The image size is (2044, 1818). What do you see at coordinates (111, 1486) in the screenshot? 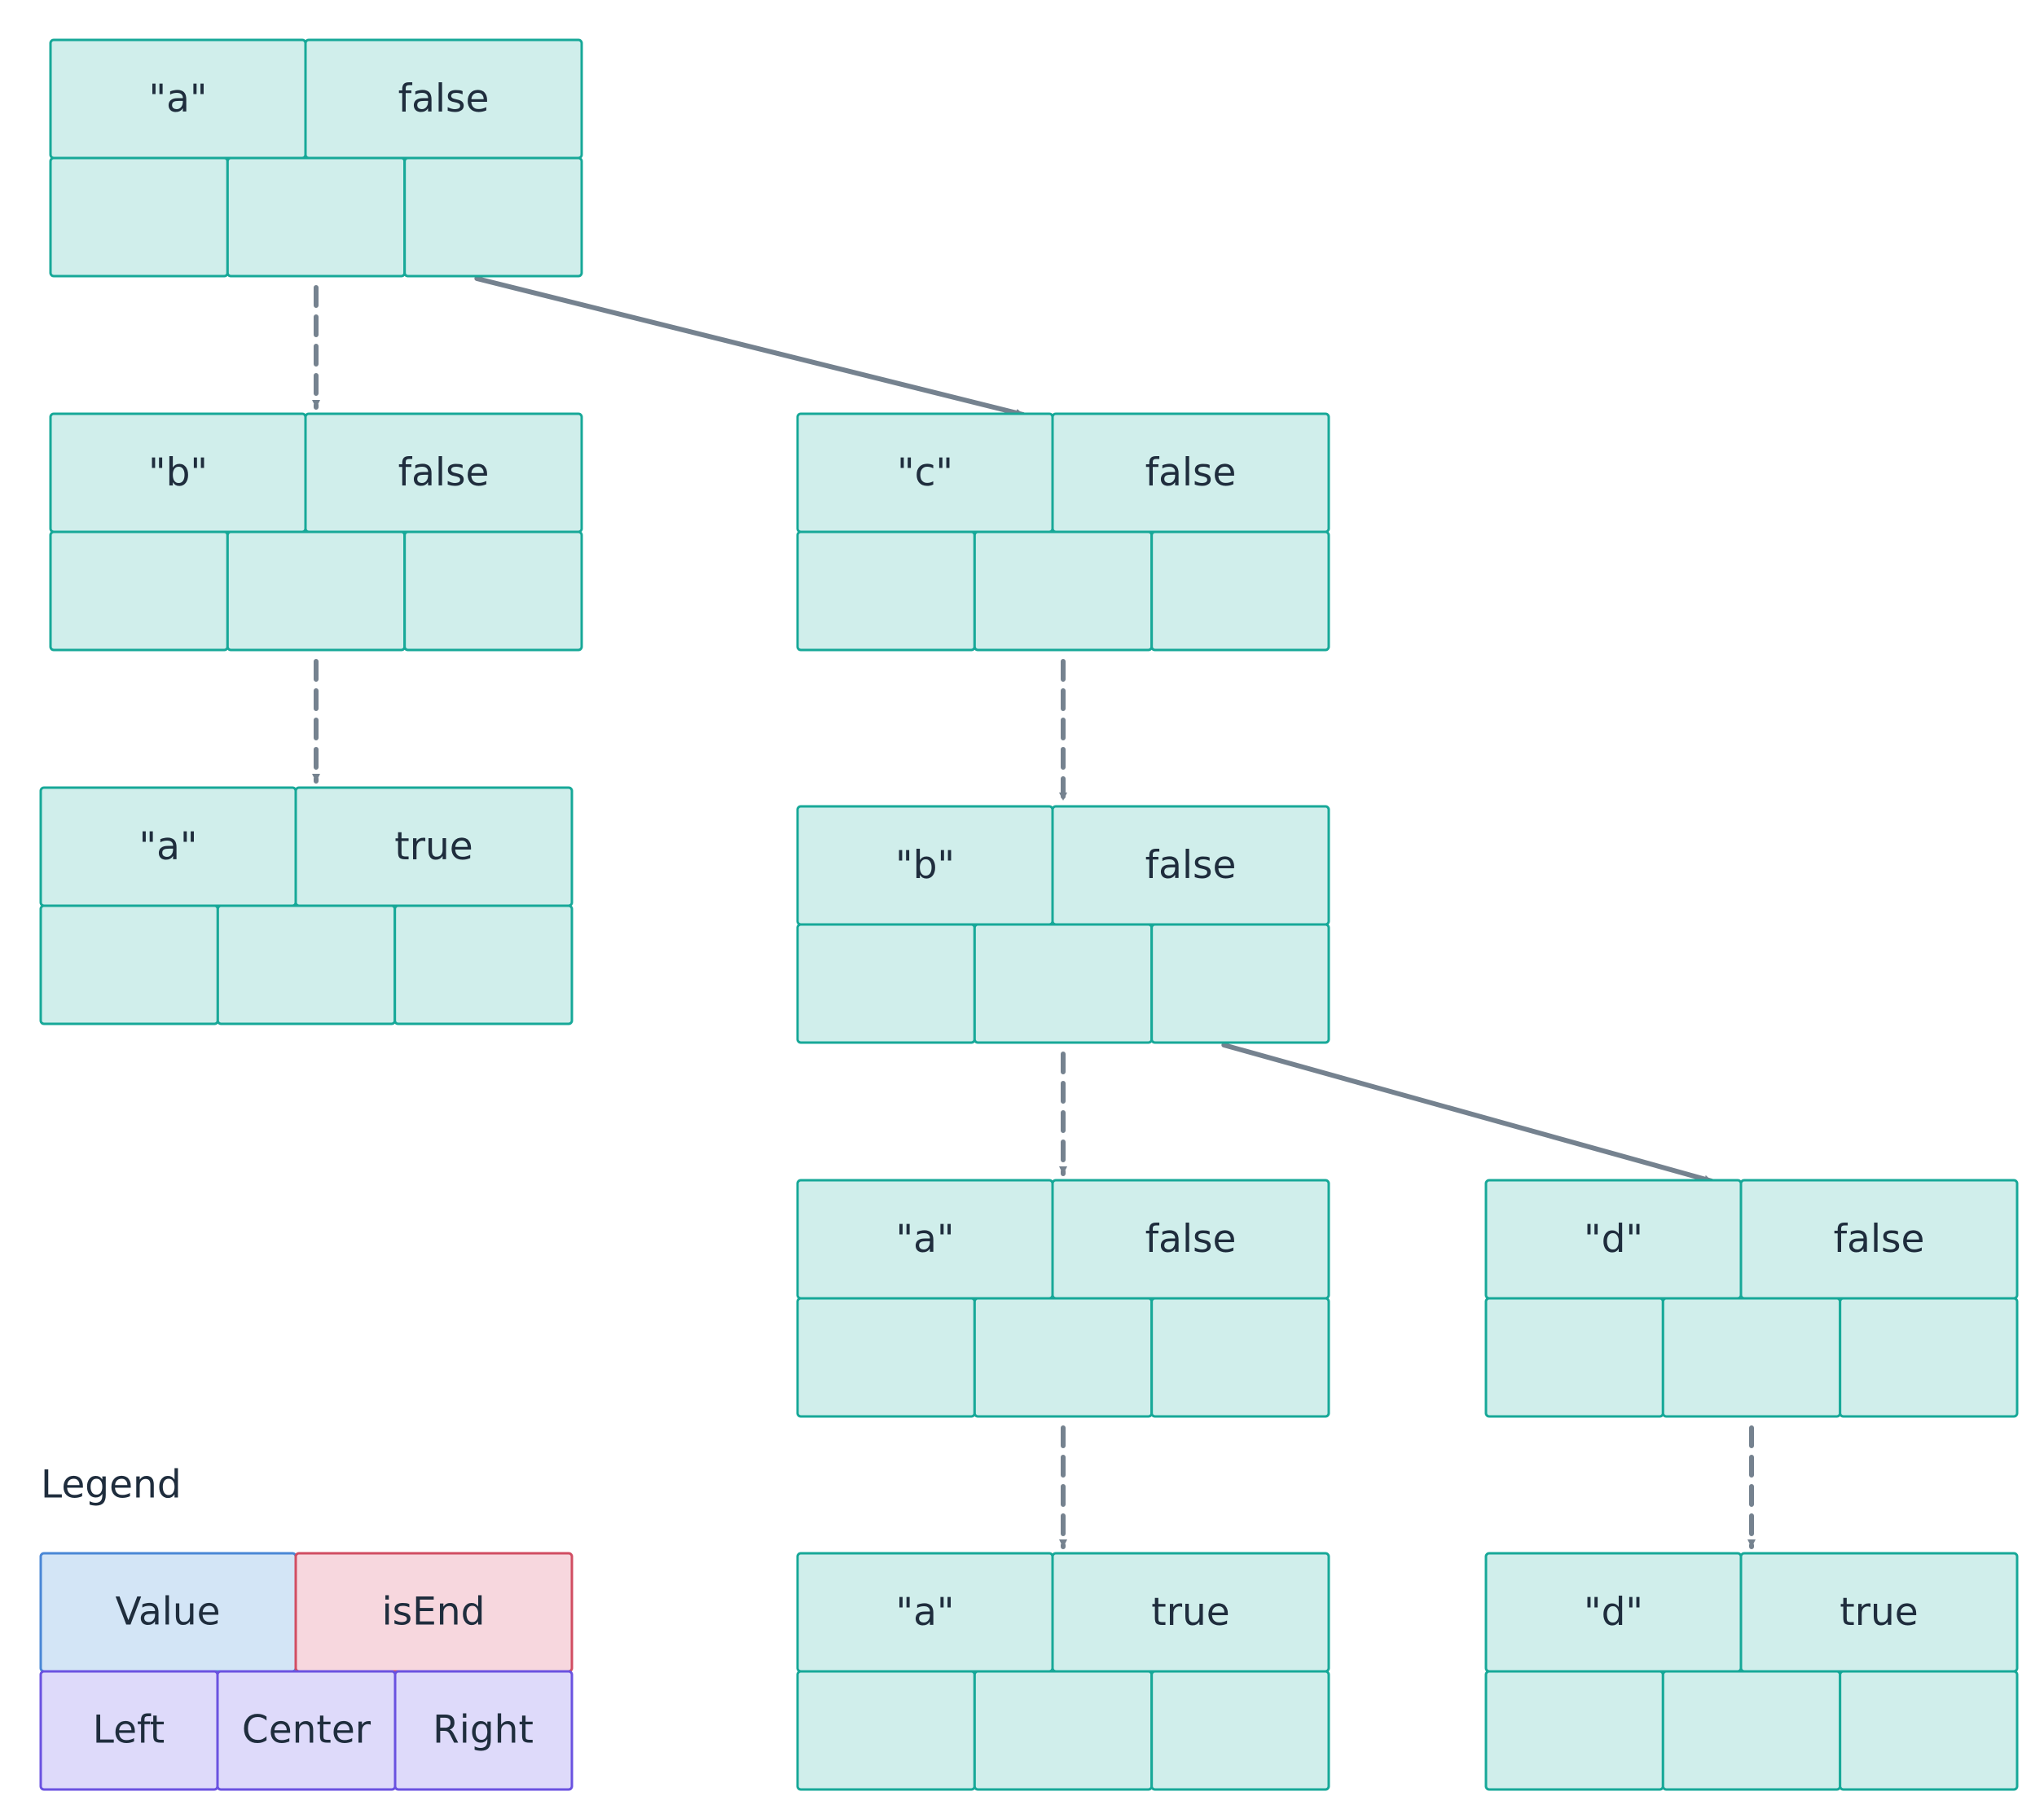
I see `legend-title: Legend` at bounding box center [111, 1486].